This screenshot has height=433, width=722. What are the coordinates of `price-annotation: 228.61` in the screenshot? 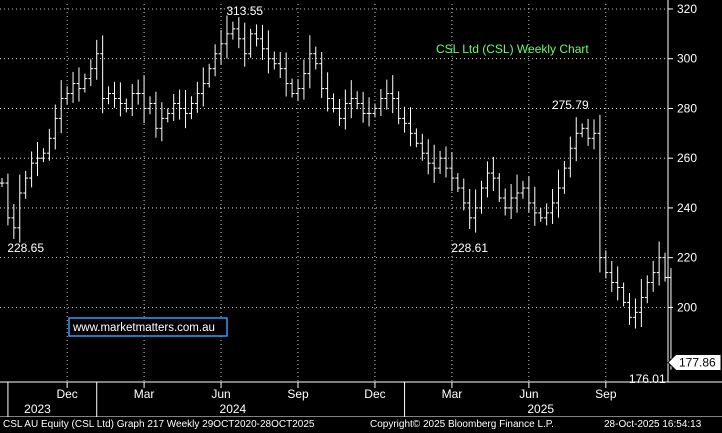 It's located at (469, 248).